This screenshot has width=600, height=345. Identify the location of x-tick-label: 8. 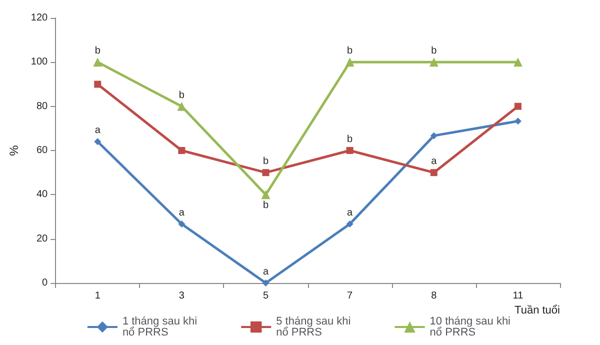
(434, 296).